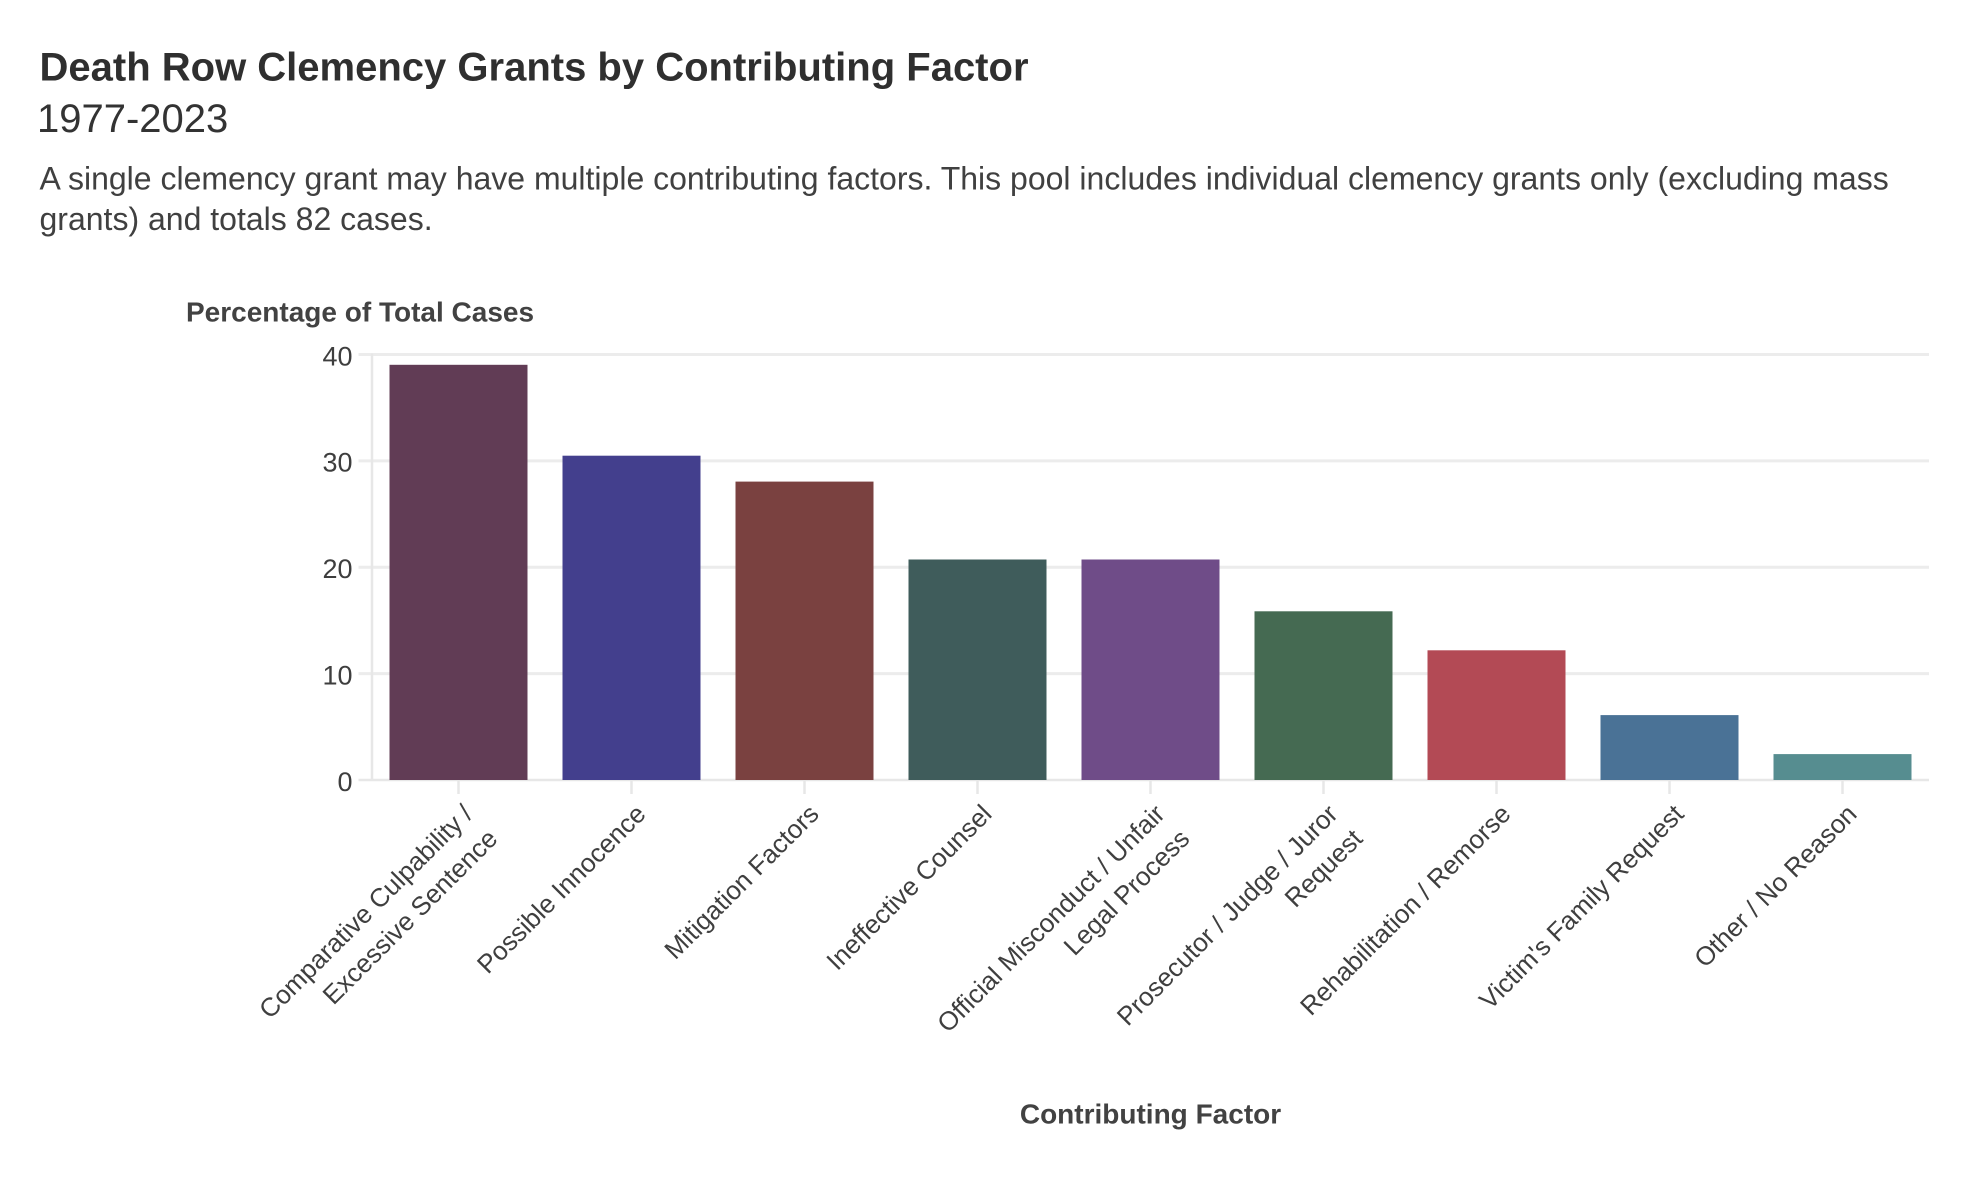  Describe the element at coordinates (344, 782) in the screenshot. I see `svg-text: 0` at that location.